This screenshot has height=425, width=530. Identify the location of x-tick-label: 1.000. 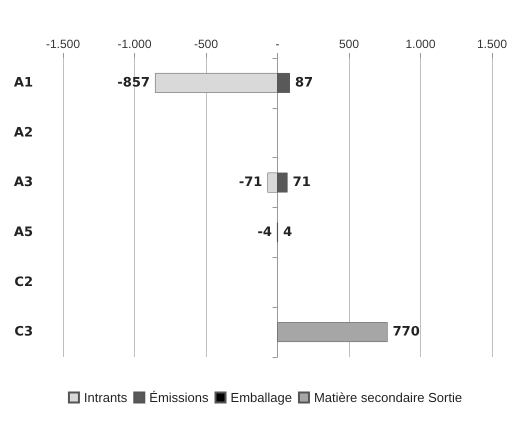
(420, 44).